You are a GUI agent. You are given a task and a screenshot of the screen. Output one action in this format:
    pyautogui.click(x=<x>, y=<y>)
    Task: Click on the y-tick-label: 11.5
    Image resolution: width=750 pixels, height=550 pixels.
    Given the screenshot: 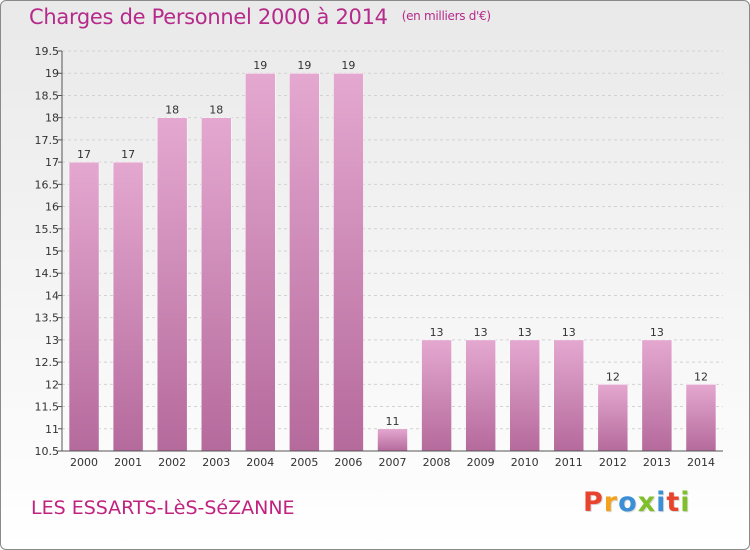 What is the action you would take?
    pyautogui.click(x=47, y=407)
    